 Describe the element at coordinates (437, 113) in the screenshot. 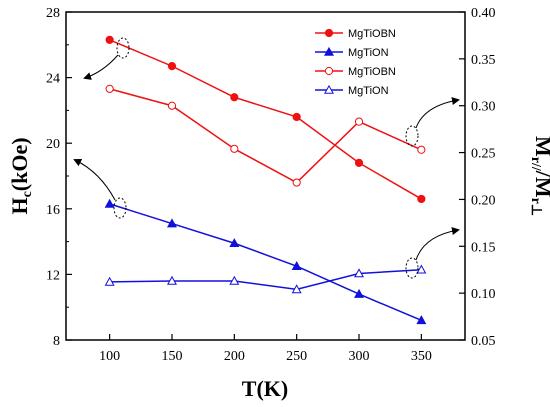

I see `annotation-arrow-obn-right` at that location.